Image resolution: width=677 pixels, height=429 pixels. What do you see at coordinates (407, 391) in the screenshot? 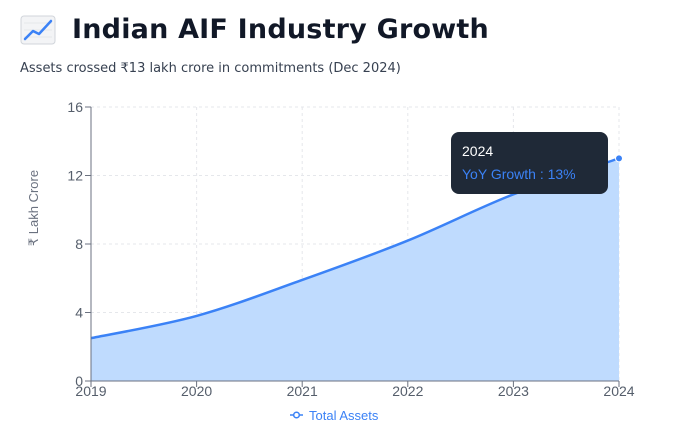
I see `x-tick-label: 2022` at bounding box center [407, 391].